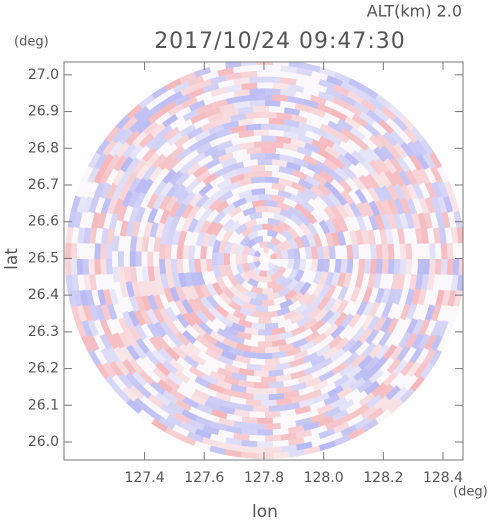  What do you see at coordinates (264, 478) in the screenshot?
I see `x-tick-label: 127.8` at bounding box center [264, 478].